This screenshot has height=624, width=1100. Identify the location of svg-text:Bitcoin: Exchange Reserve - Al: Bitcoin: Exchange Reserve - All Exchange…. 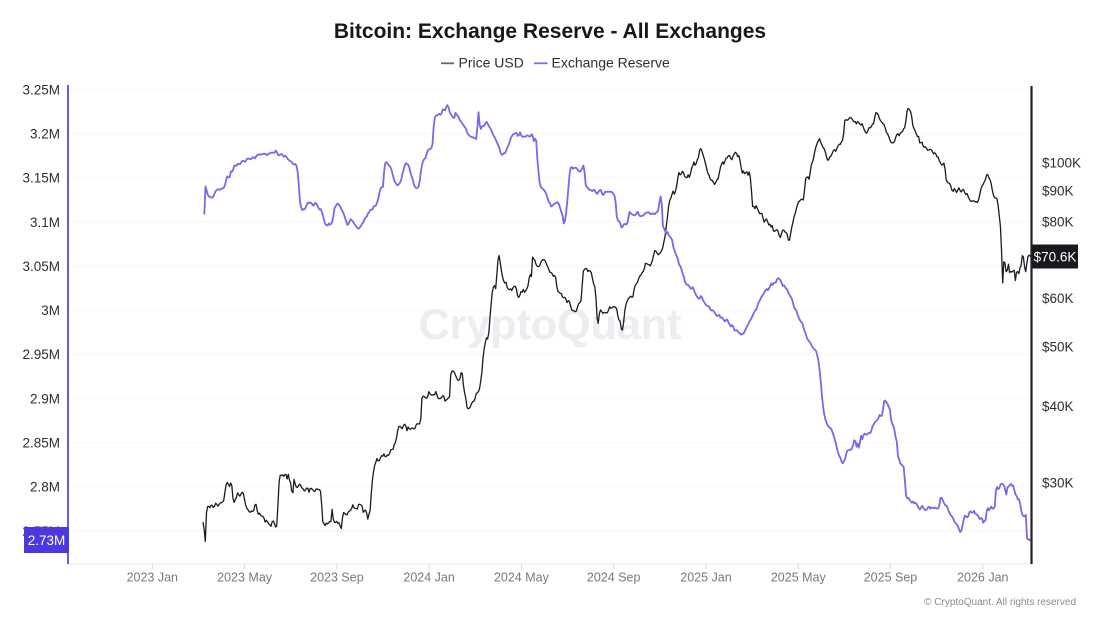
(550, 31).